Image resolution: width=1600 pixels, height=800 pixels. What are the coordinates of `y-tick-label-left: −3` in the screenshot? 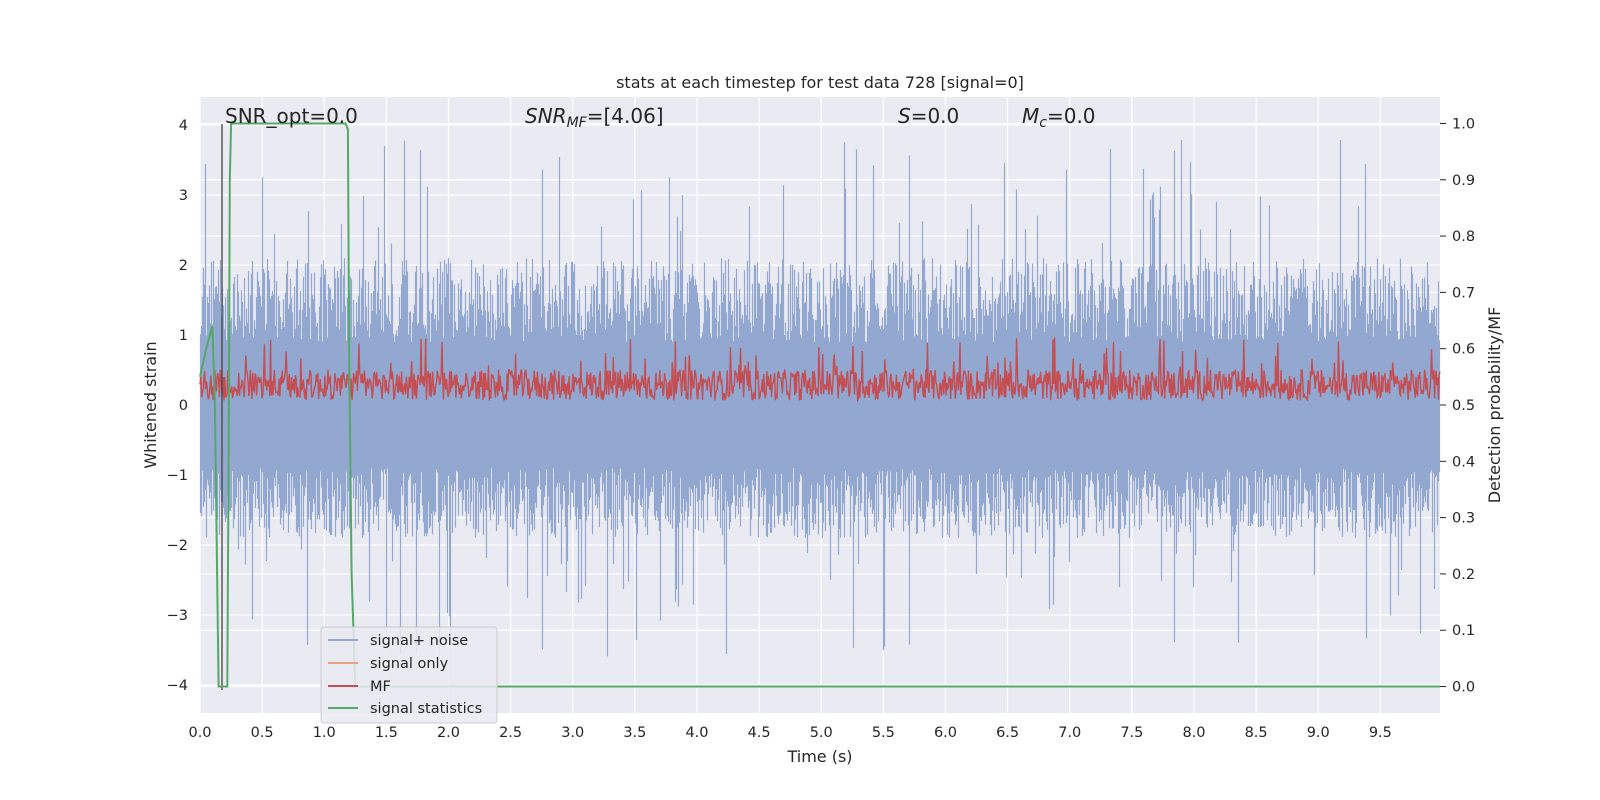 It's located at (177, 616).